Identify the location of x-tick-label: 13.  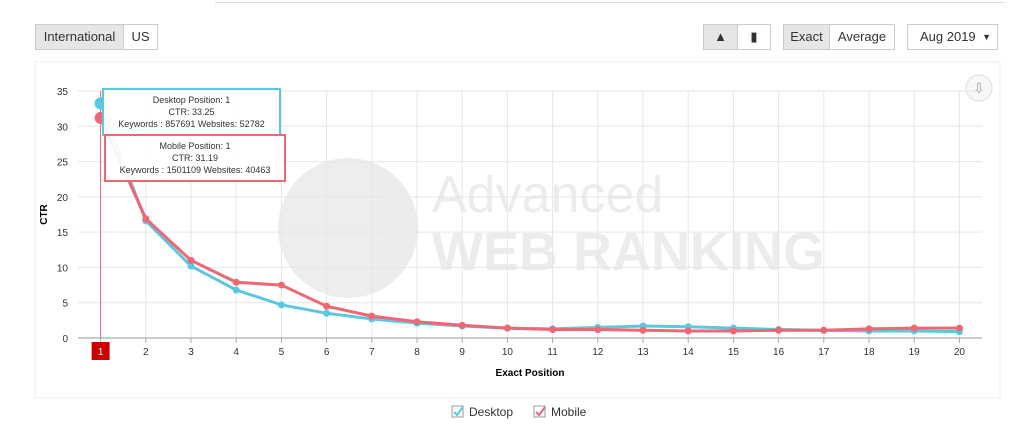
(643, 352).